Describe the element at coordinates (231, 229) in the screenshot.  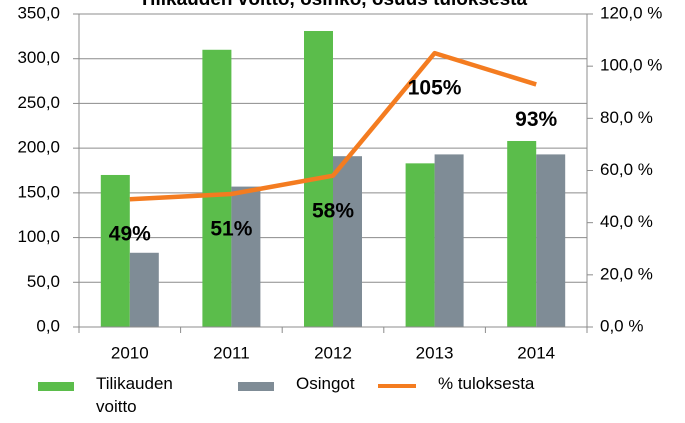
I see `data-label: 51%` at that location.